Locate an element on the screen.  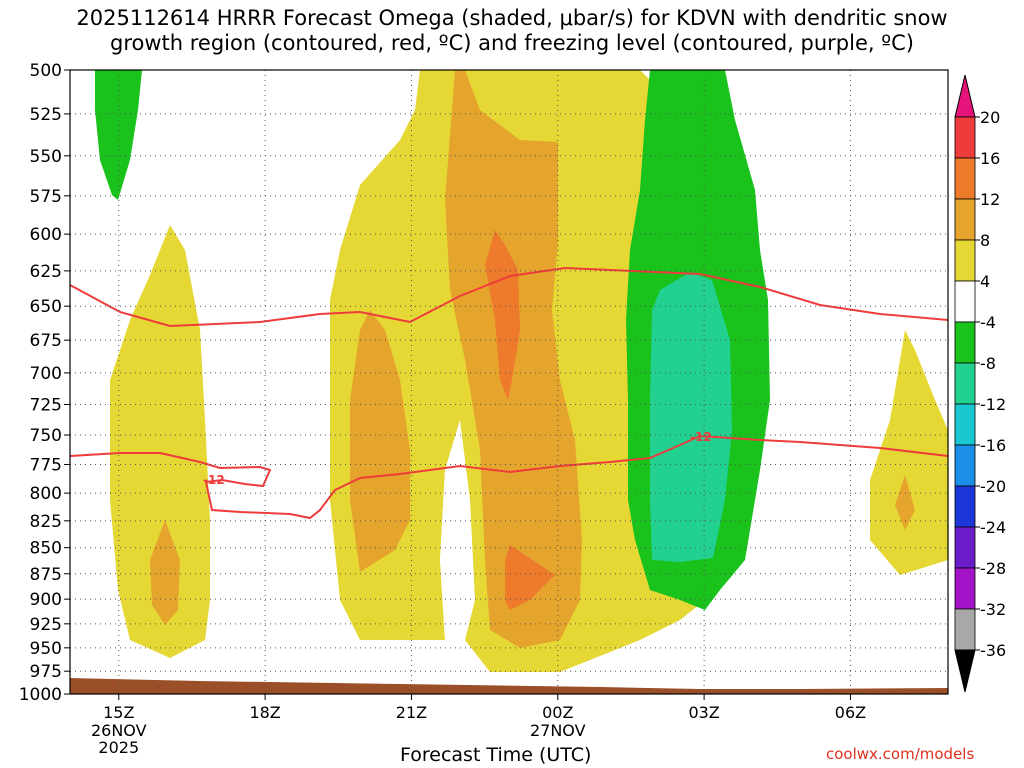
y-tick-label-675: 675 is located at coordinates (46, 341).